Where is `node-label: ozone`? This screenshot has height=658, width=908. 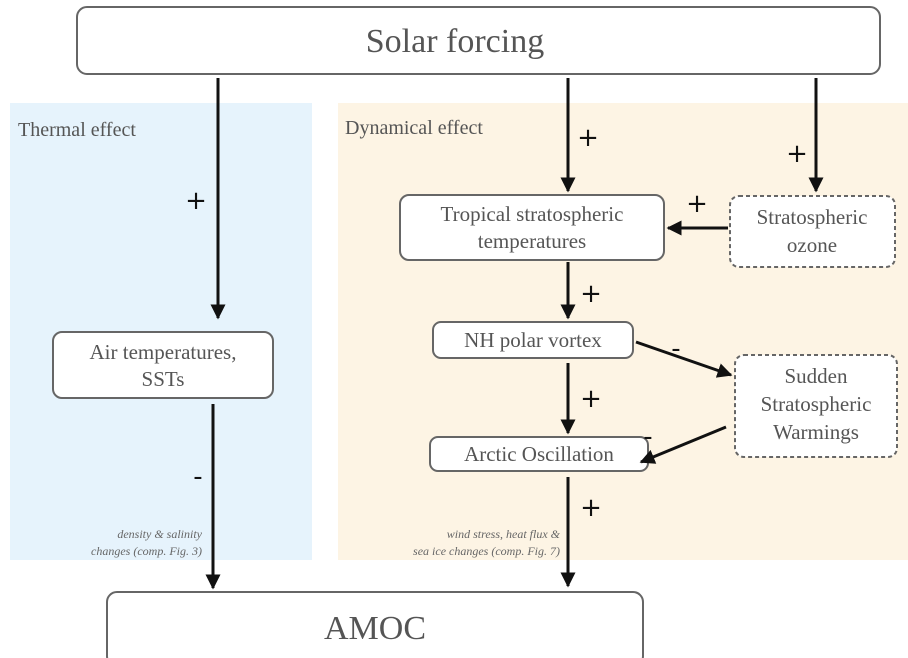 node-label: ozone is located at coordinates (812, 245).